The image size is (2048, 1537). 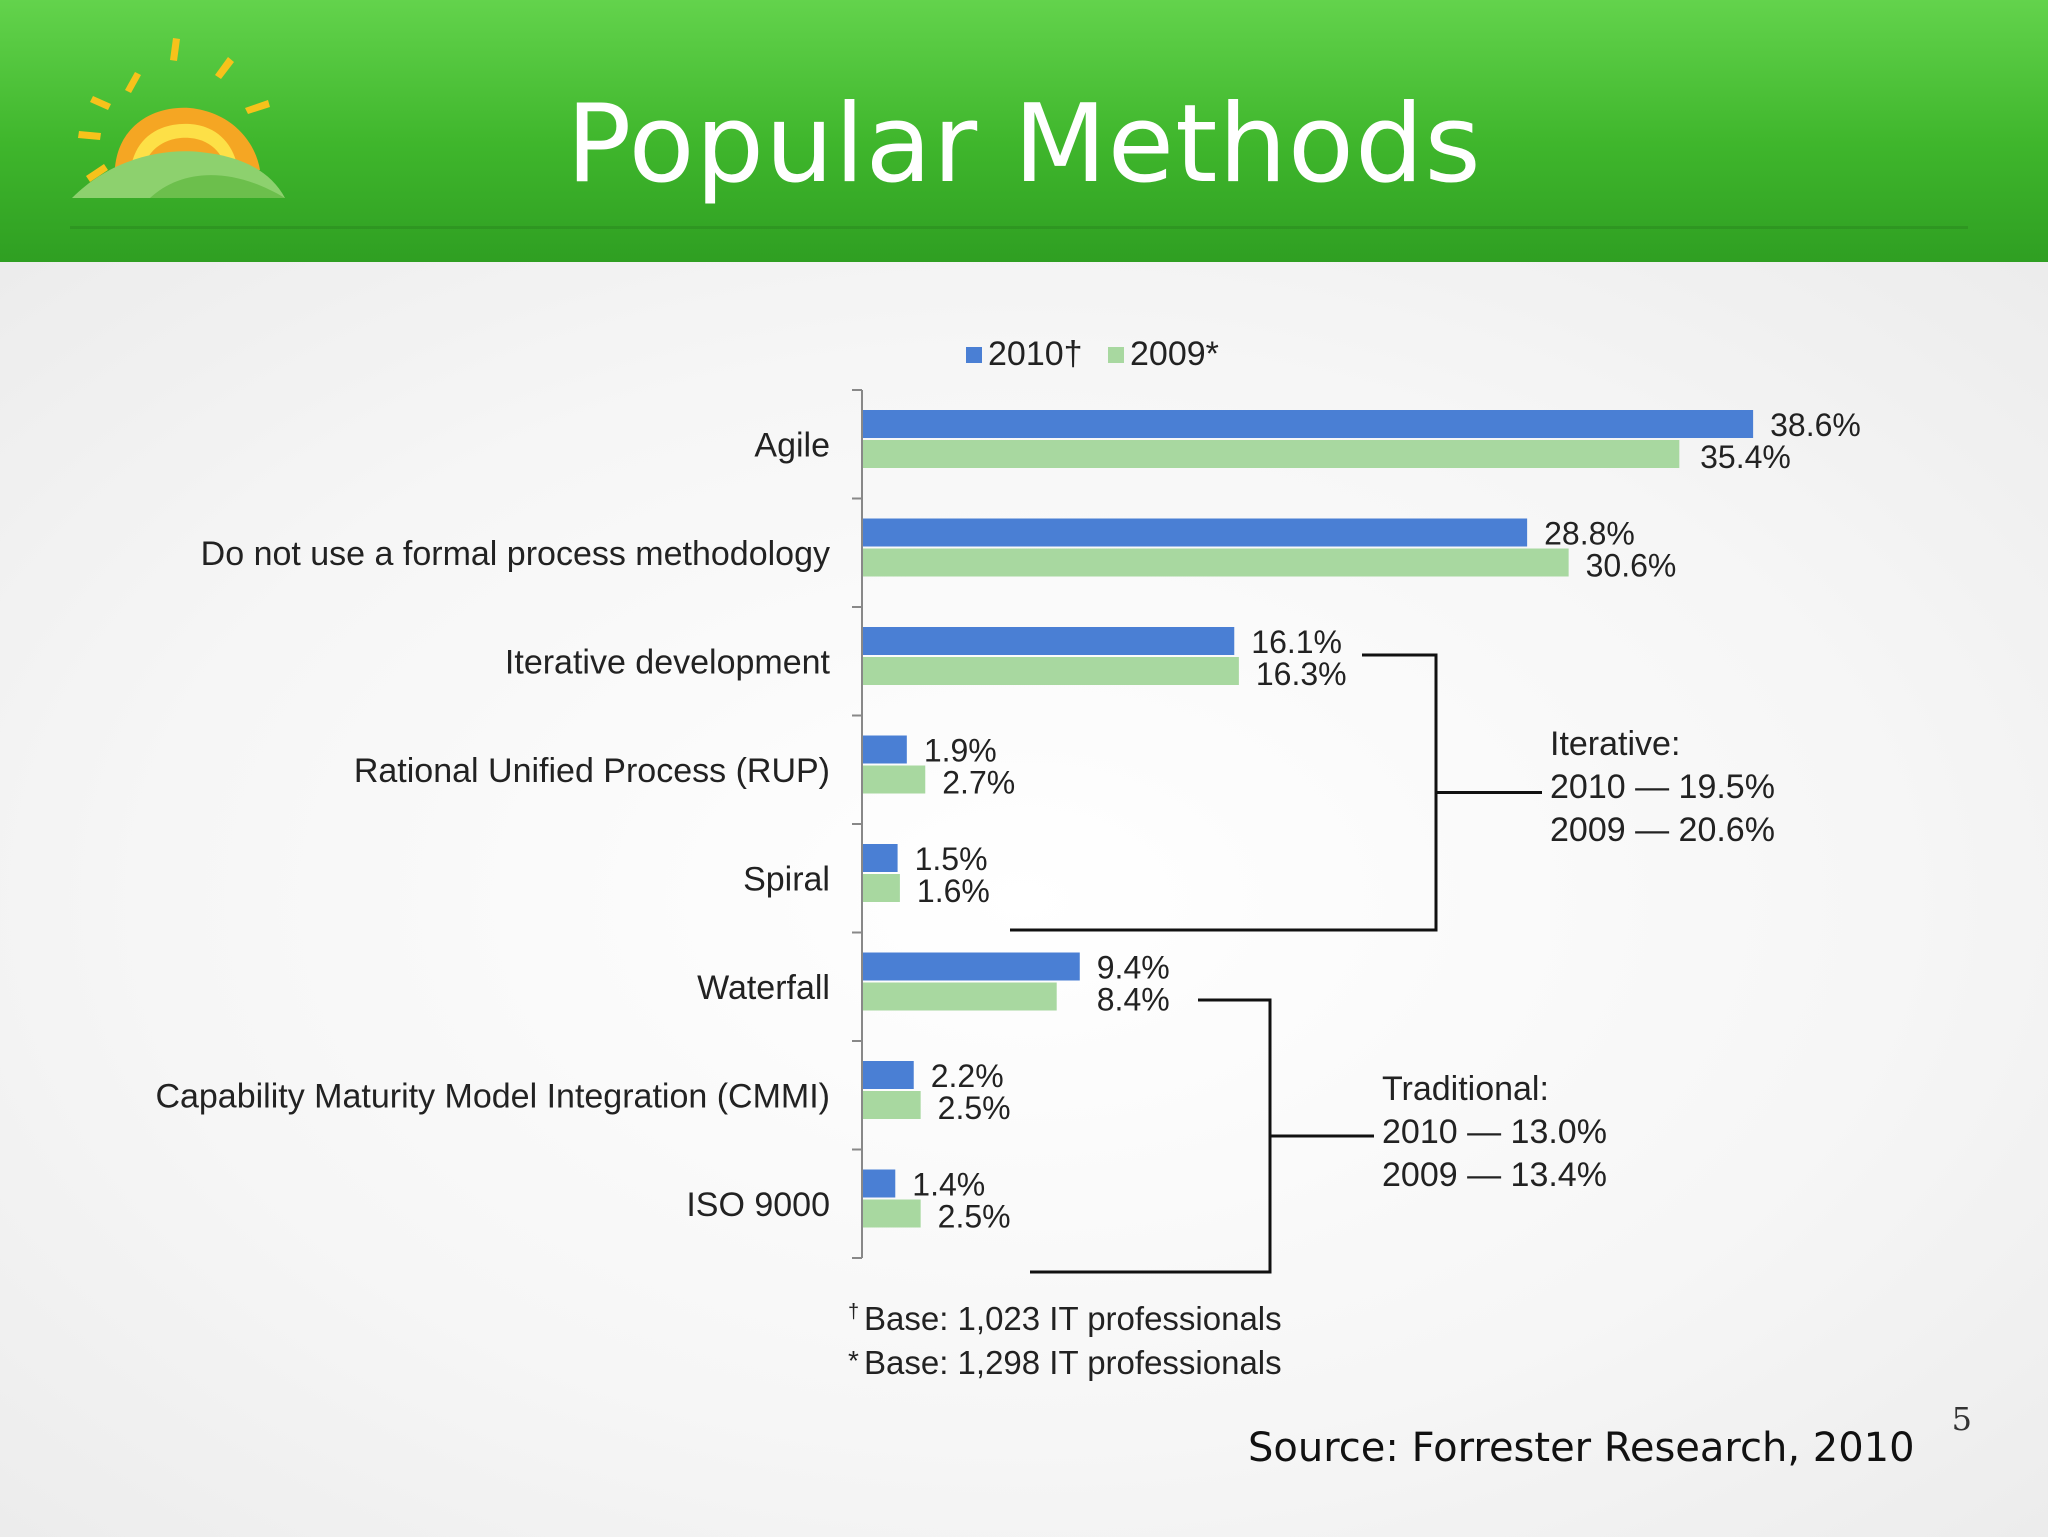 I want to click on annotation-iterative-line: Iterative:, so click(x=1615, y=744).